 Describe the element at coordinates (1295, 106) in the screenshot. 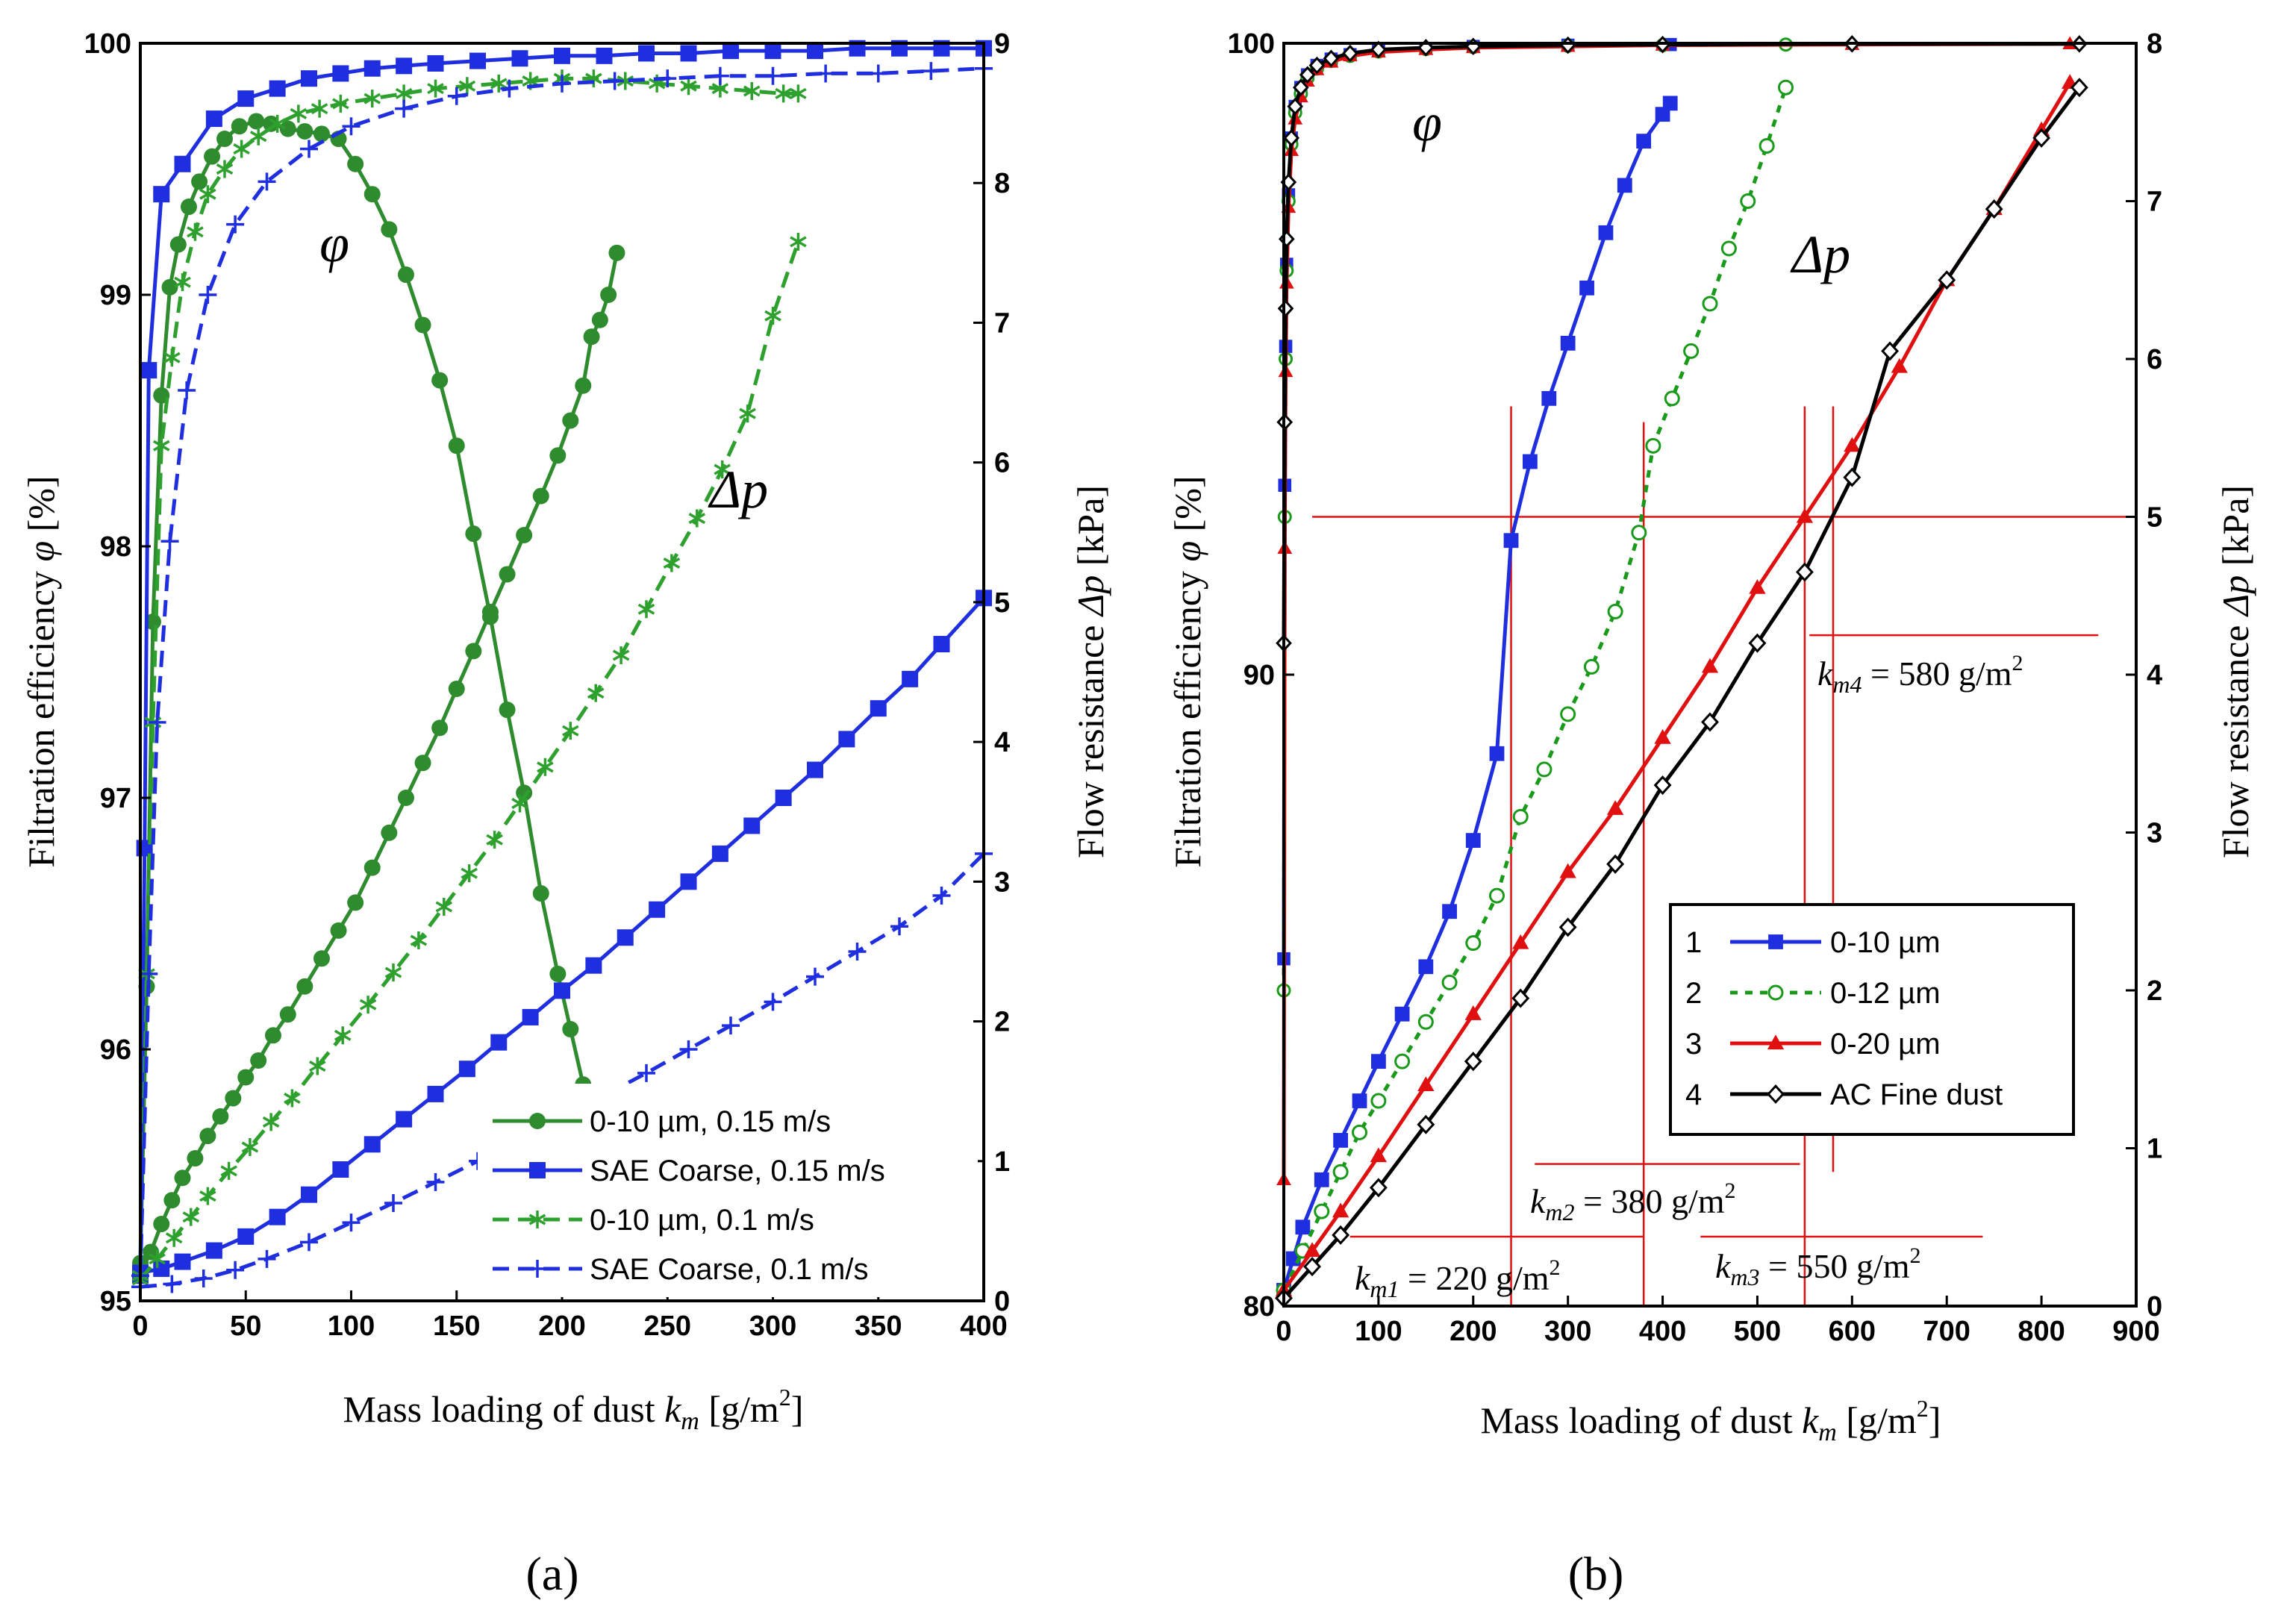

I see `panel-b-series-4-efficiency-point` at that location.